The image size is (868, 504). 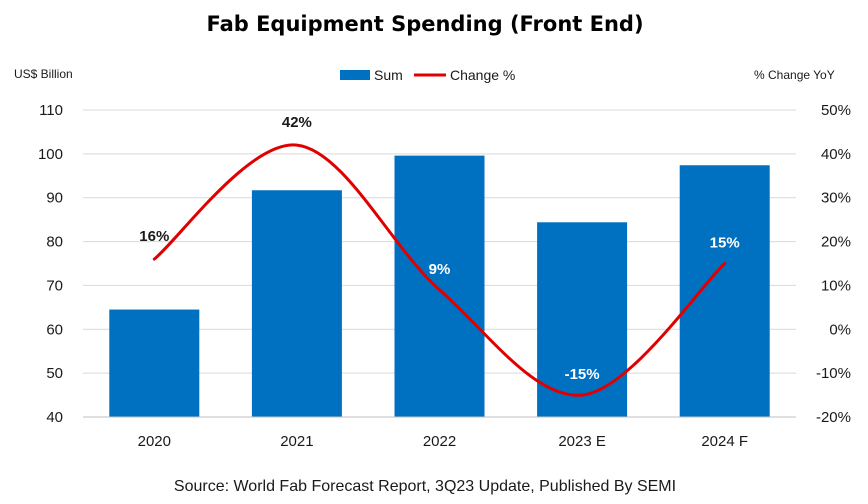 I want to click on legend: Sum Change %, so click(x=427, y=75).